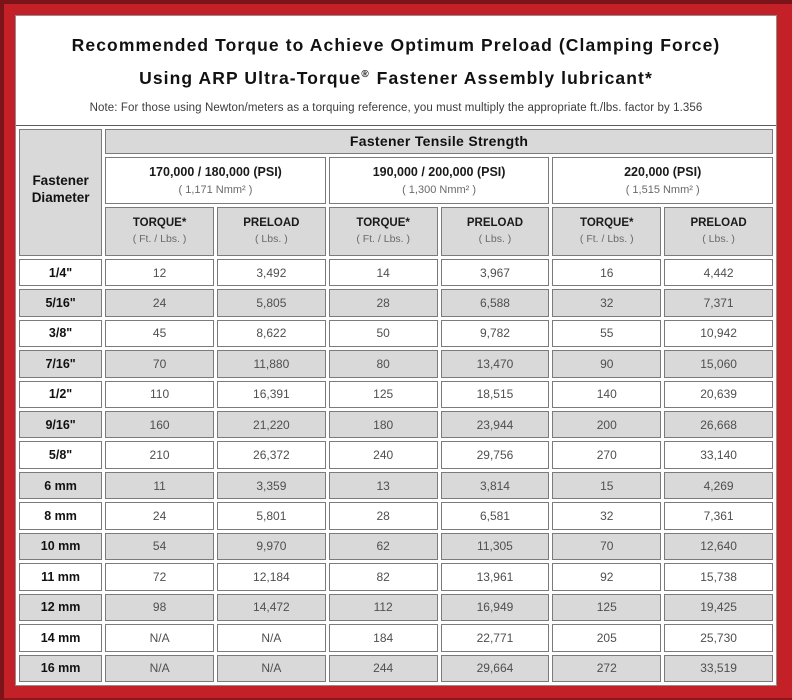  What do you see at coordinates (271, 546) in the screenshot?
I see `value-cell: 9,970` at bounding box center [271, 546].